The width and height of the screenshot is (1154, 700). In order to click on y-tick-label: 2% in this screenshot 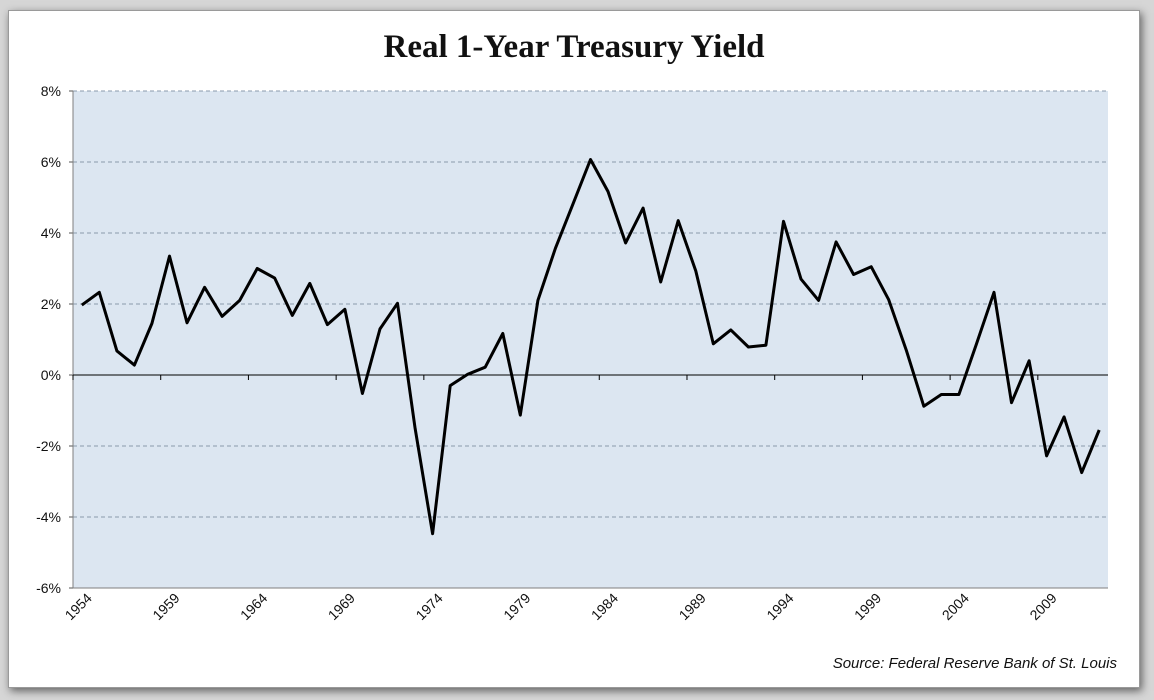, I will do `click(51, 304)`.